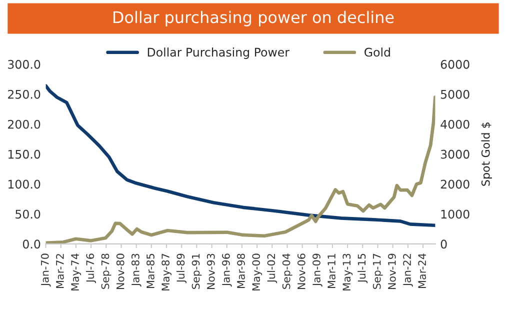 The width and height of the screenshot is (509, 321). I want to click on x-tick-label: Nov-06, so click(301, 272).